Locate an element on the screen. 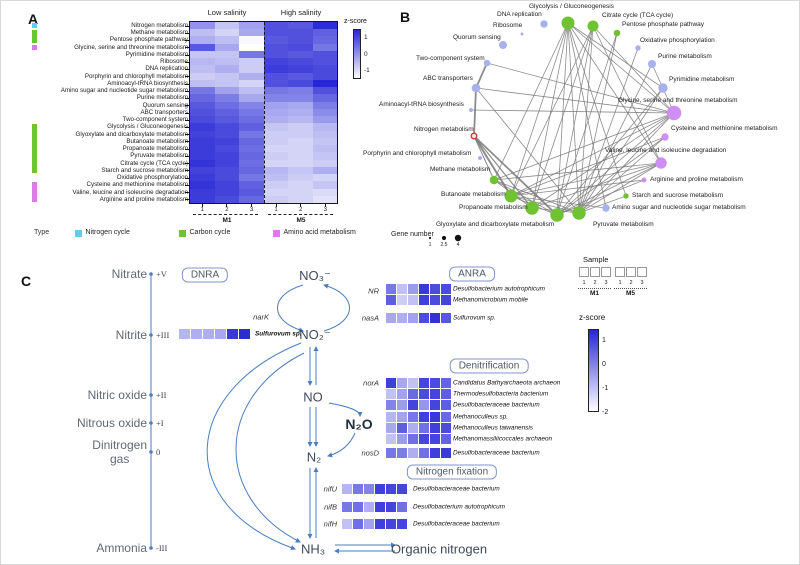 Image resolution: width=800 pixels, height=565 pixels. panel-a-m5-dash is located at coordinates (300, 214).